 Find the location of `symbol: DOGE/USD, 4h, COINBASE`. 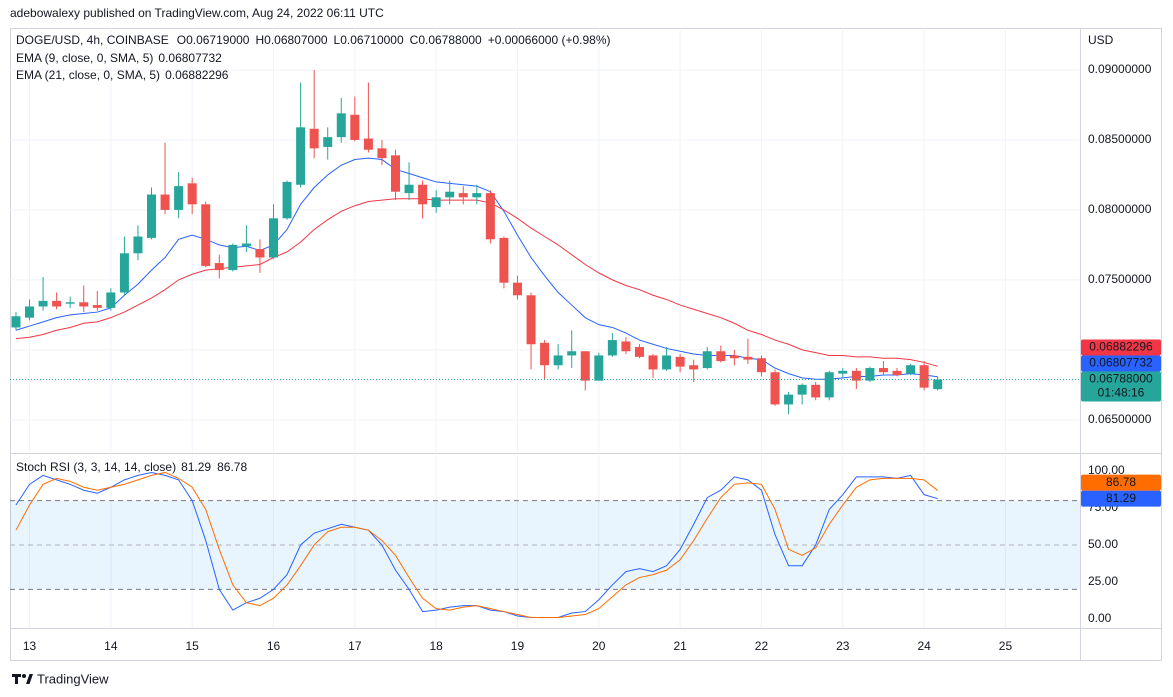

symbol: DOGE/USD, 4h, COINBASE is located at coordinates (92, 40).